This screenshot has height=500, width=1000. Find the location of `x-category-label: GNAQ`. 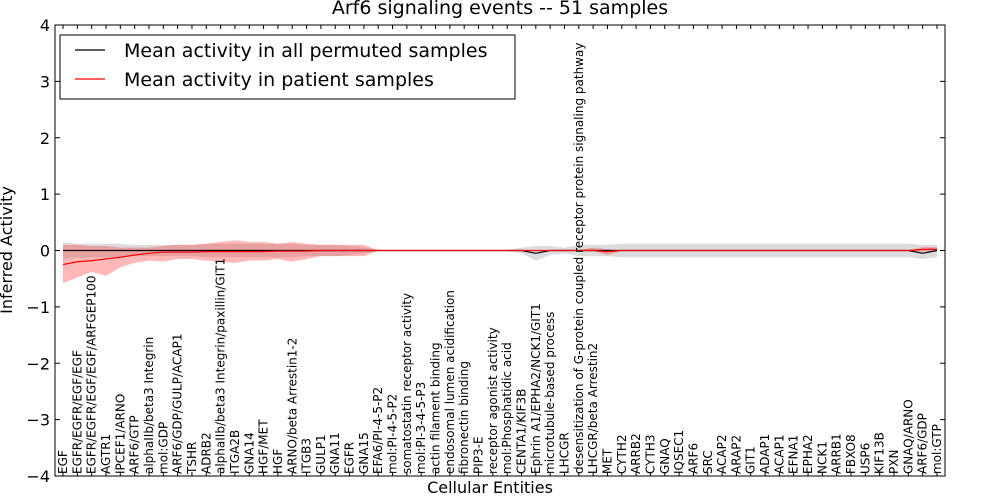

x-category-label: GNAQ is located at coordinates (665, 456).